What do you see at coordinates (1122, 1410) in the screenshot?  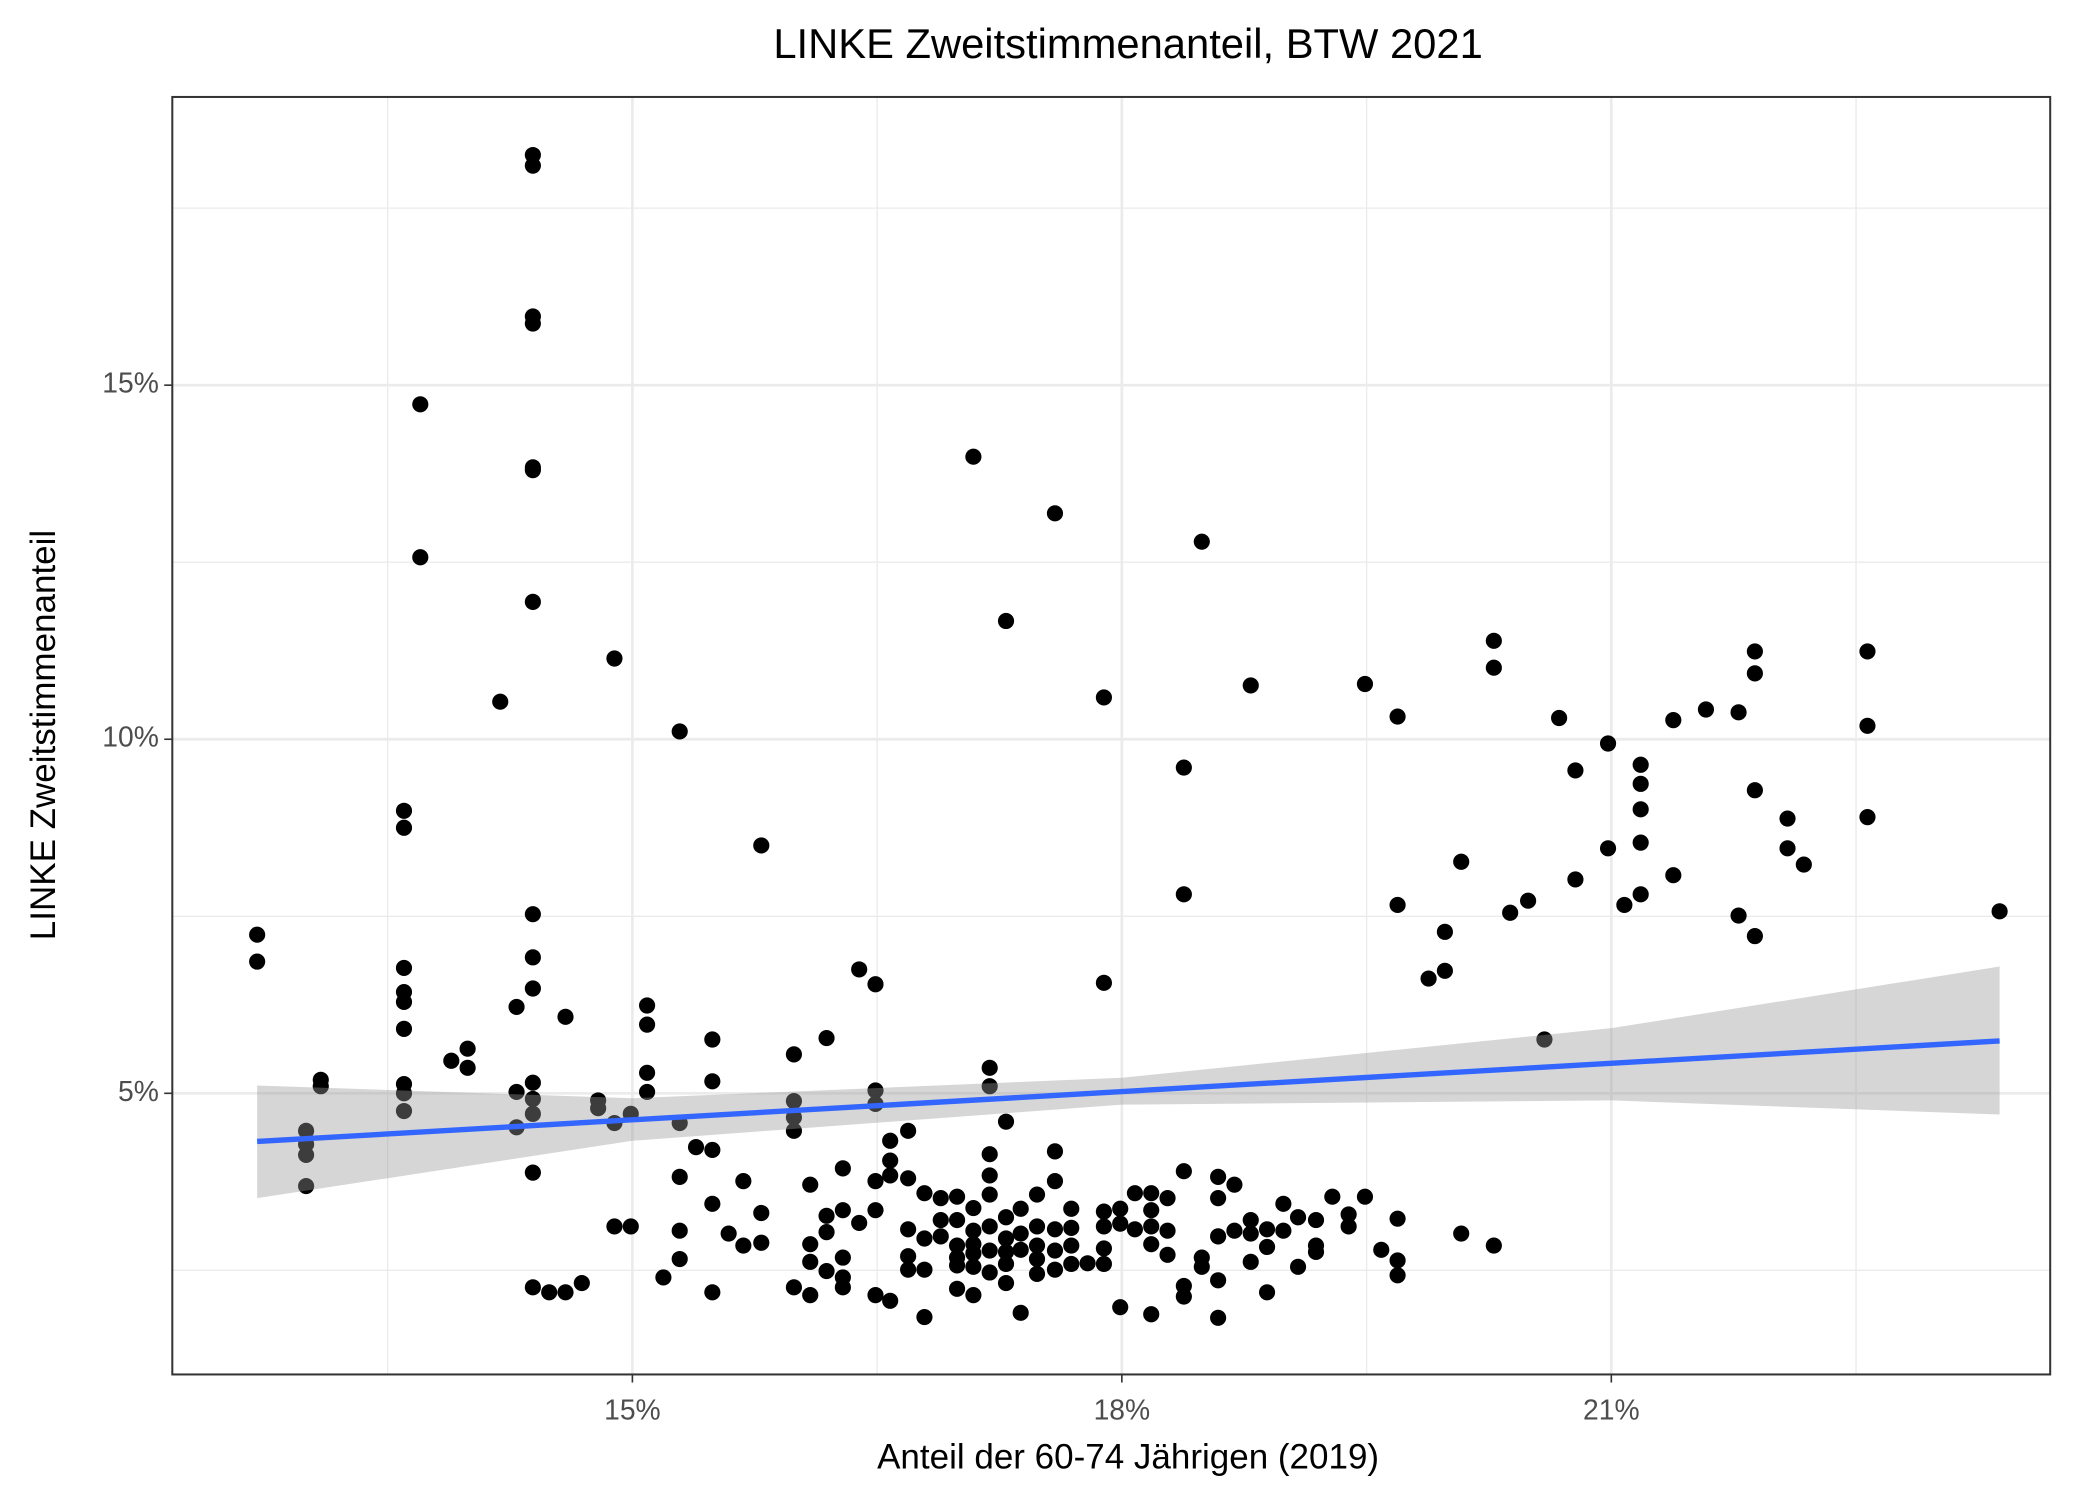 I see `x-tick-label: 18%` at bounding box center [1122, 1410].